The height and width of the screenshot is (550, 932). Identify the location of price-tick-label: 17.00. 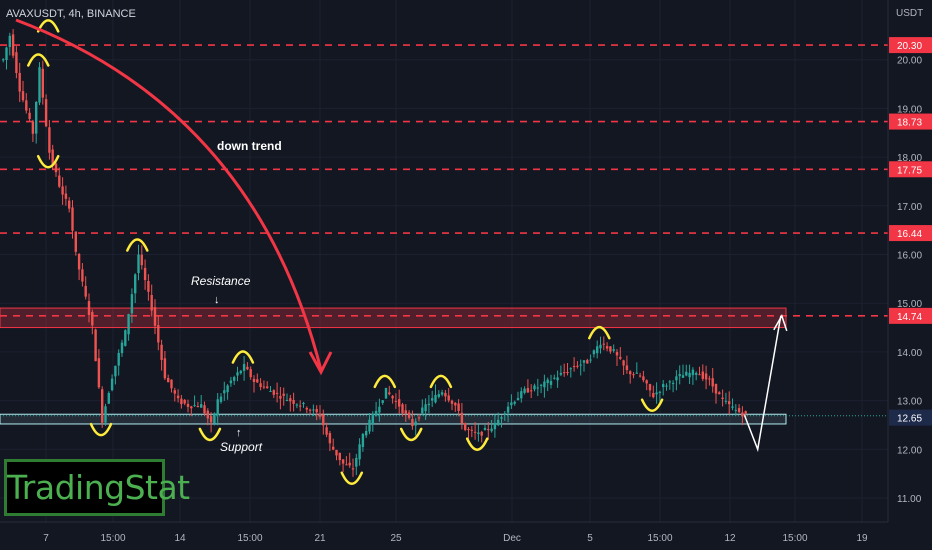
(909, 207).